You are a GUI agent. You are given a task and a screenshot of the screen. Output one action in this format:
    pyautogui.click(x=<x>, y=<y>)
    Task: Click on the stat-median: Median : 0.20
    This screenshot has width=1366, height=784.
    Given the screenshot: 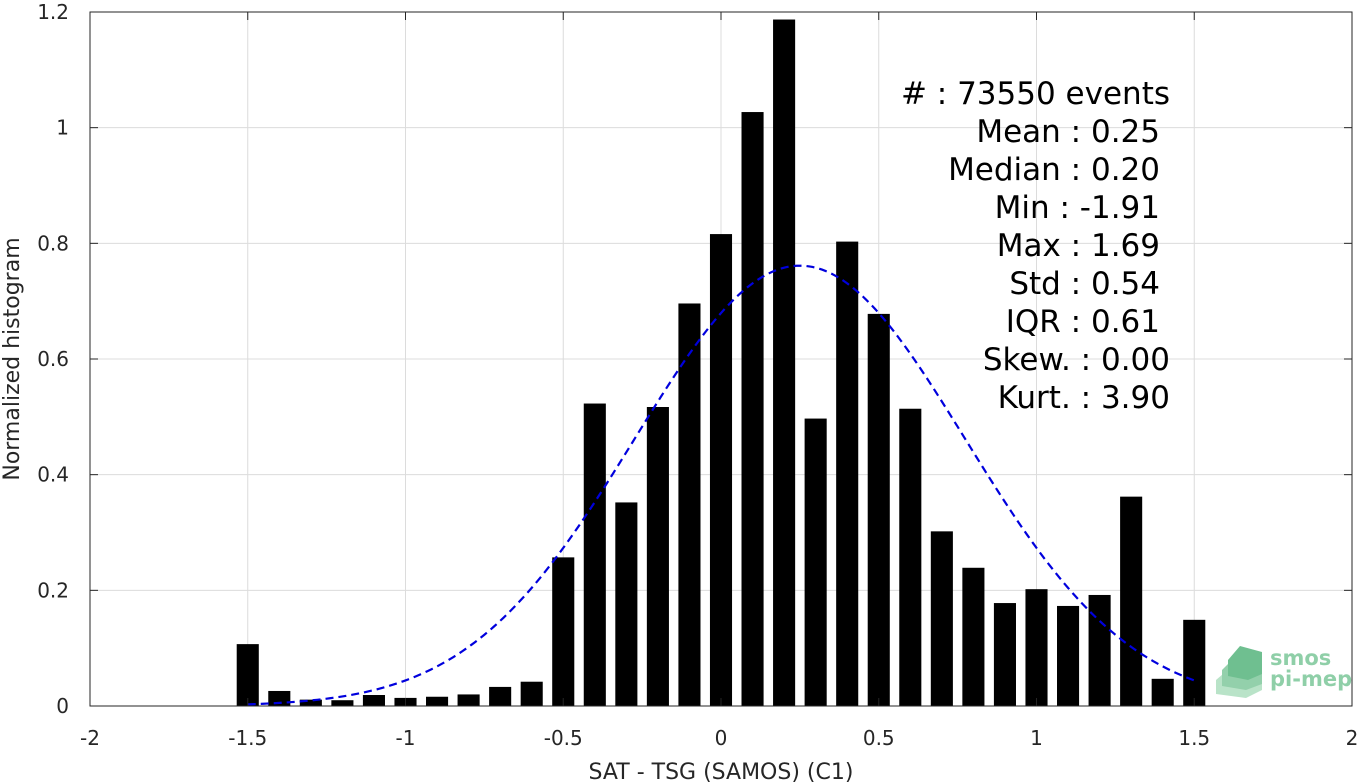 What is the action you would take?
    pyautogui.click(x=1054, y=170)
    